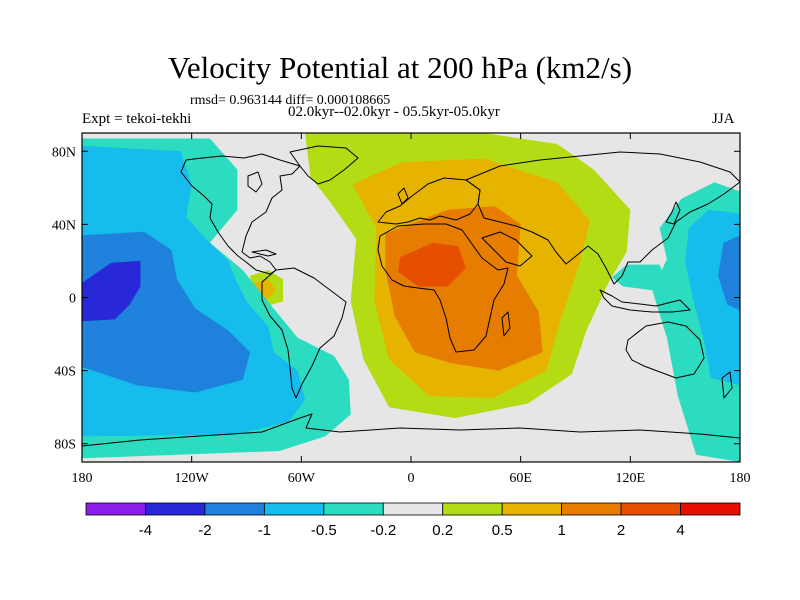 This screenshot has height=600, width=800. I want to click on colorbar: -4 -2 -1 -0.5 -0.2 0.2 0.5 1 2 4, so click(413, 520).